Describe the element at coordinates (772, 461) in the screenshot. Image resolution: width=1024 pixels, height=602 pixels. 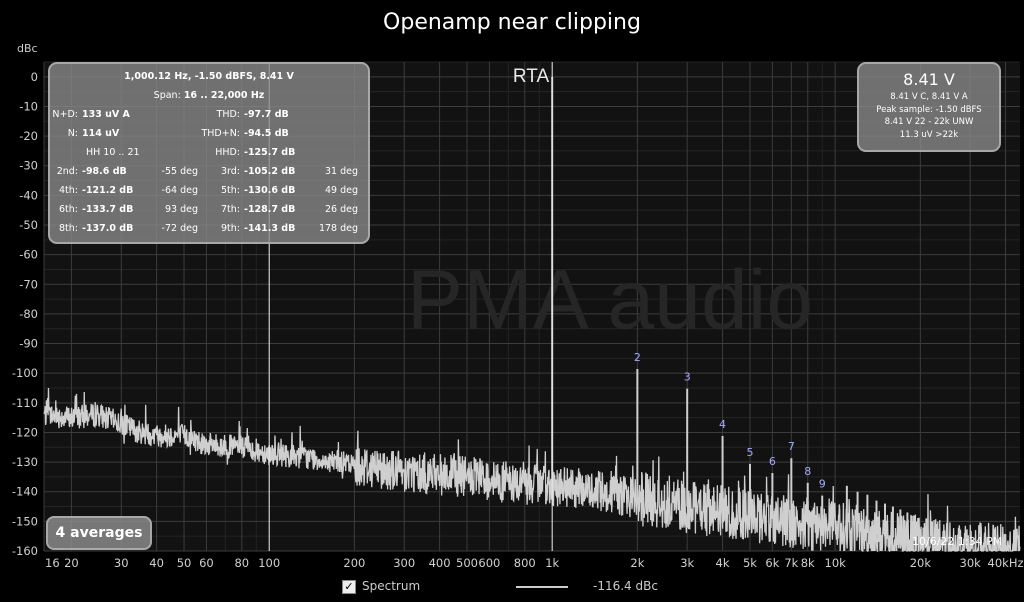
I see `harmonic-number-label: 6` at that location.